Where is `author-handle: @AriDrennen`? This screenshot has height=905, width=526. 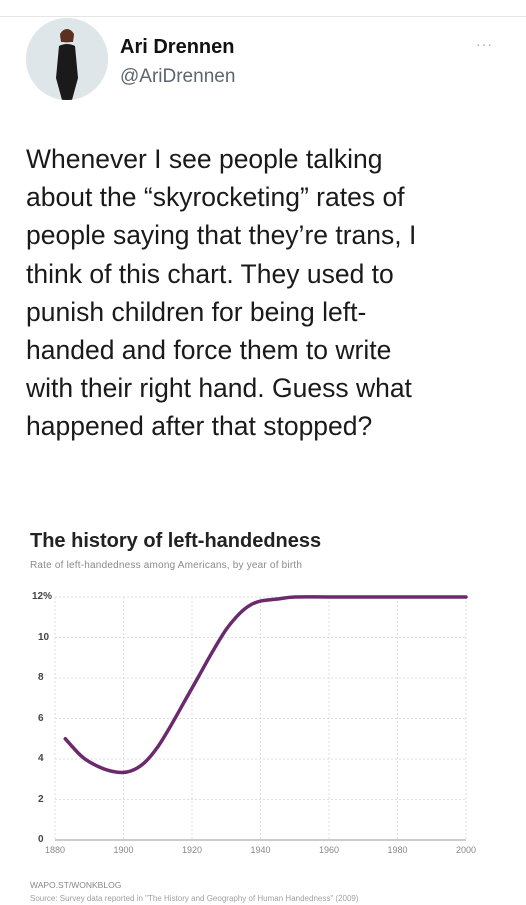
author-handle: @AriDrennen is located at coordinates (178, 76).